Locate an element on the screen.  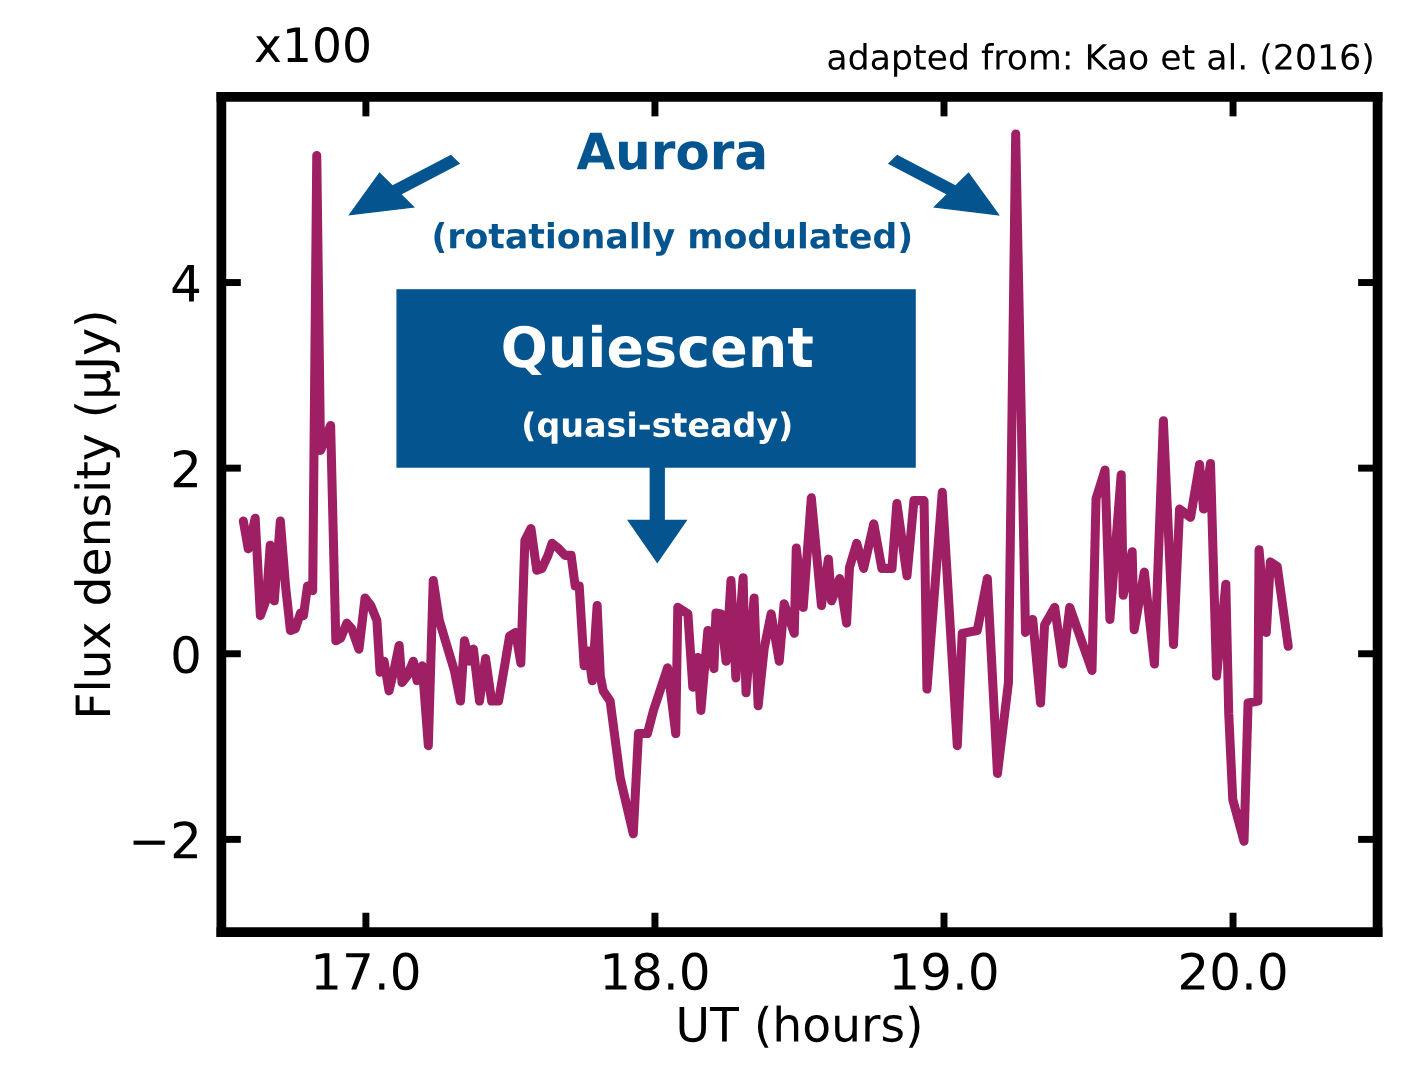
x-tick-label: 19.0 is located at coordinates (945, 971).